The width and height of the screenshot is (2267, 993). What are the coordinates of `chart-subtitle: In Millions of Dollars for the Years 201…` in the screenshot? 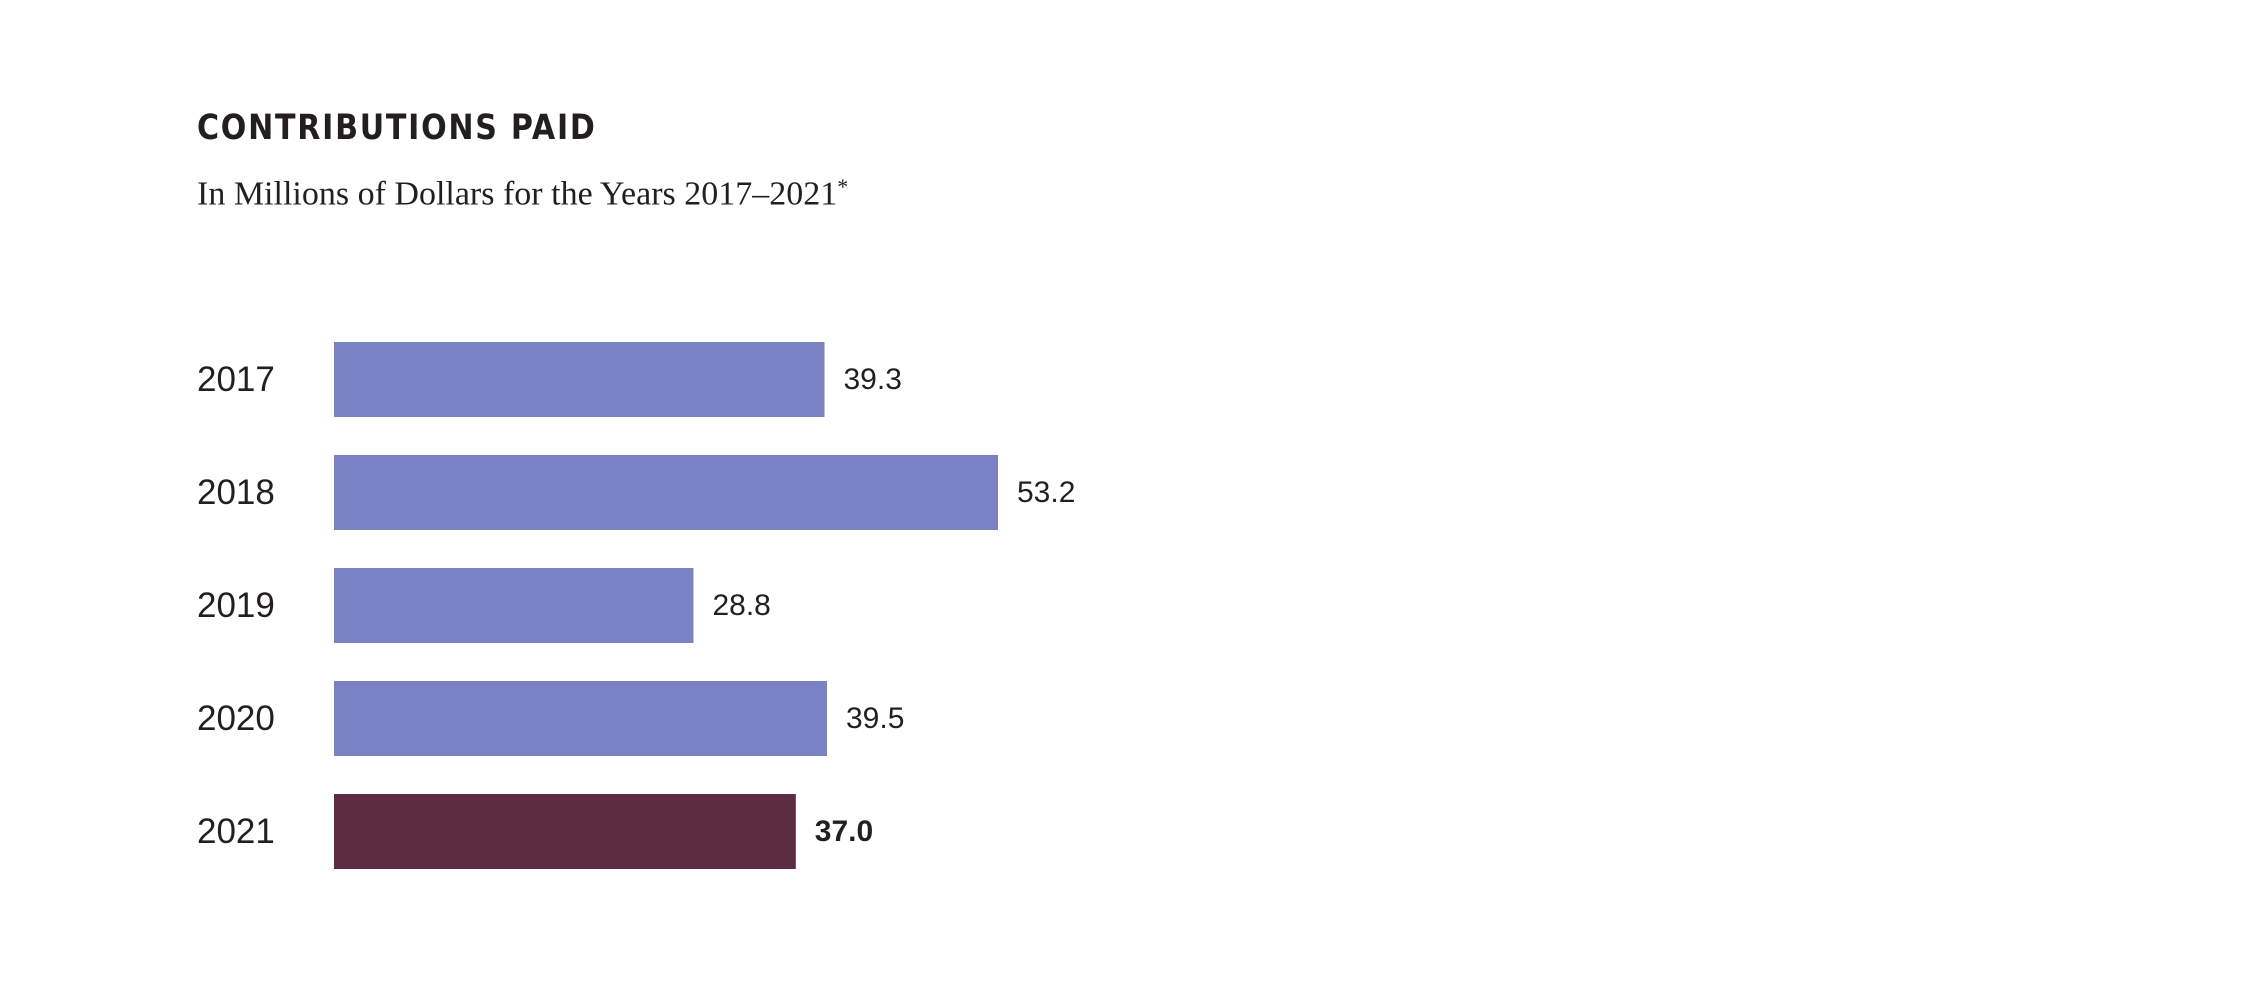 It's located at (522, 192).